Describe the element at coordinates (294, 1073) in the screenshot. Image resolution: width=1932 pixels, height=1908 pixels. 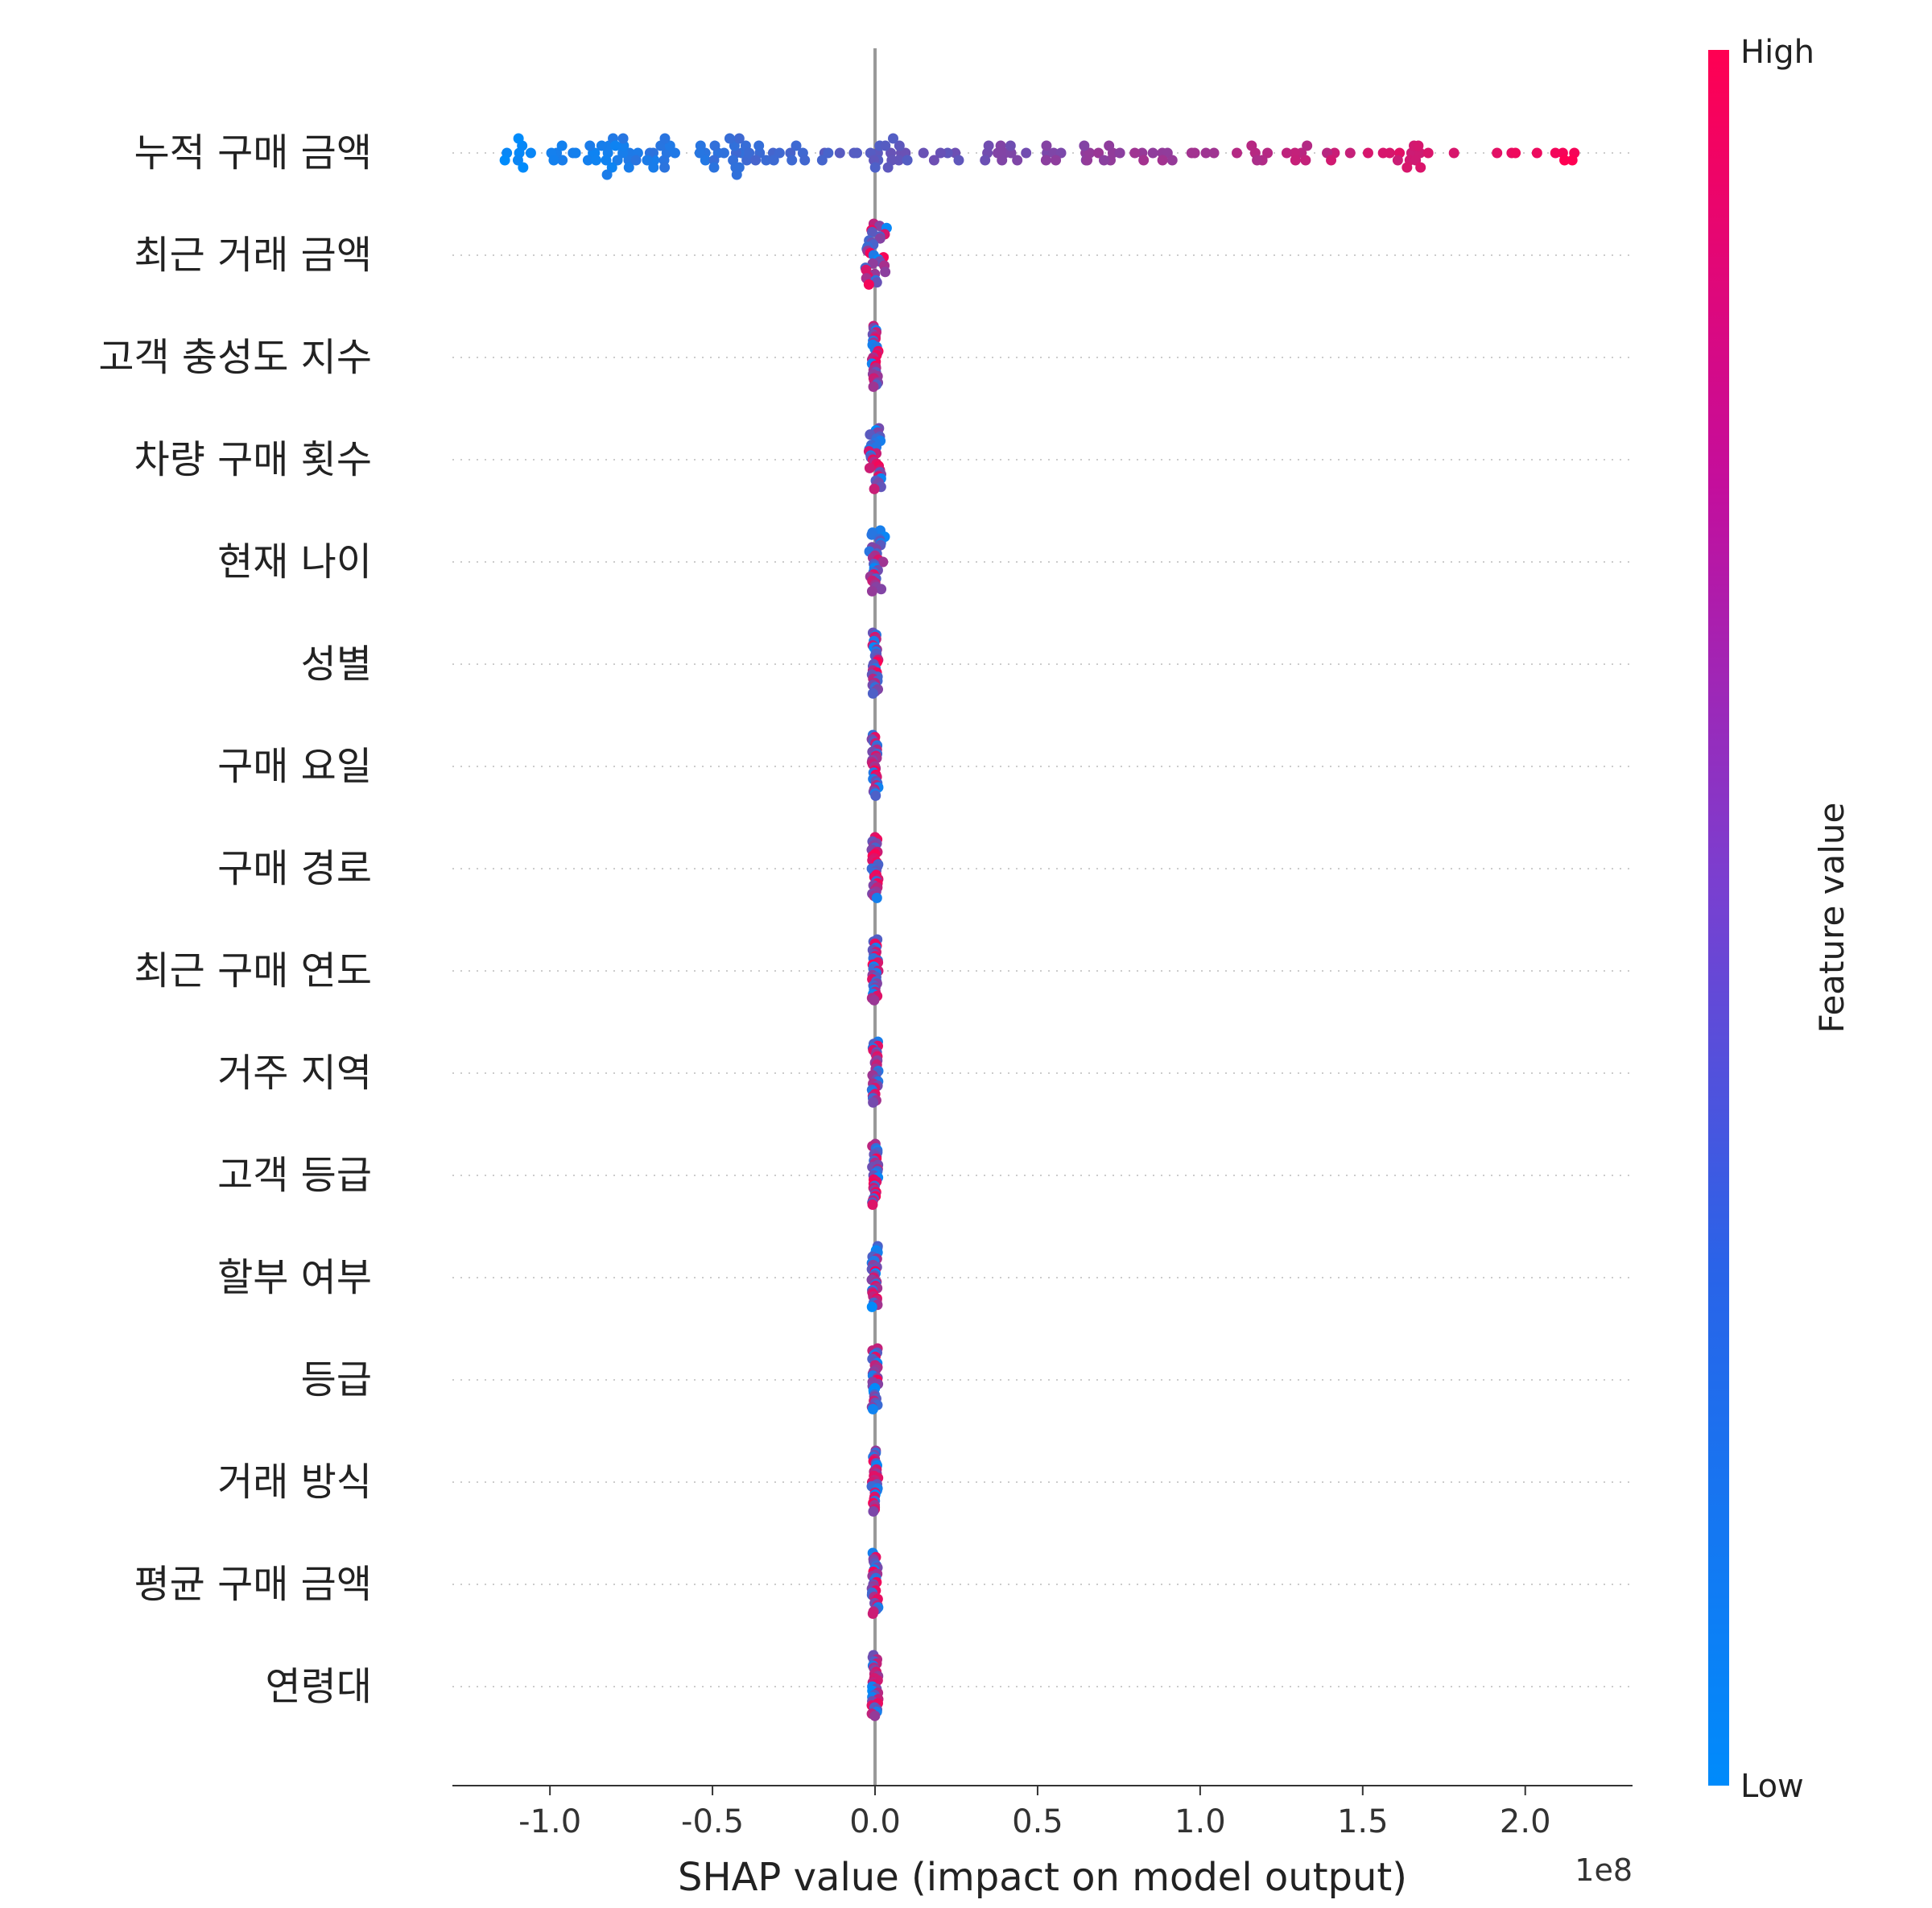
I see `feature-label: 거주 지역` at that location.